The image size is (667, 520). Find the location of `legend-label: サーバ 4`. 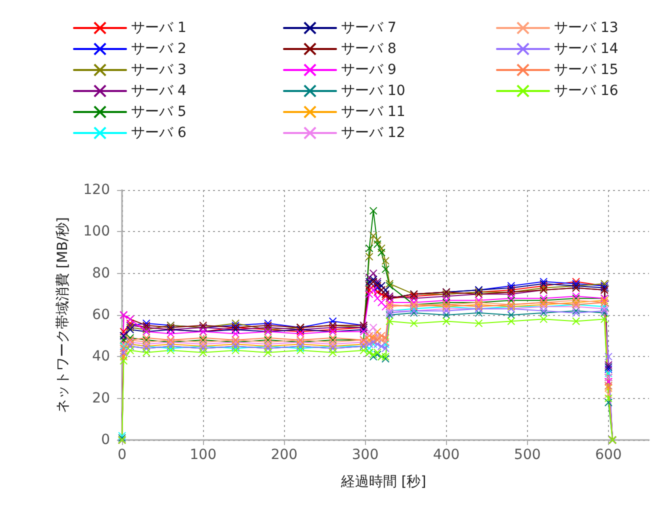

legend-label: サーバ 4 is located at coordinates (158, 91).